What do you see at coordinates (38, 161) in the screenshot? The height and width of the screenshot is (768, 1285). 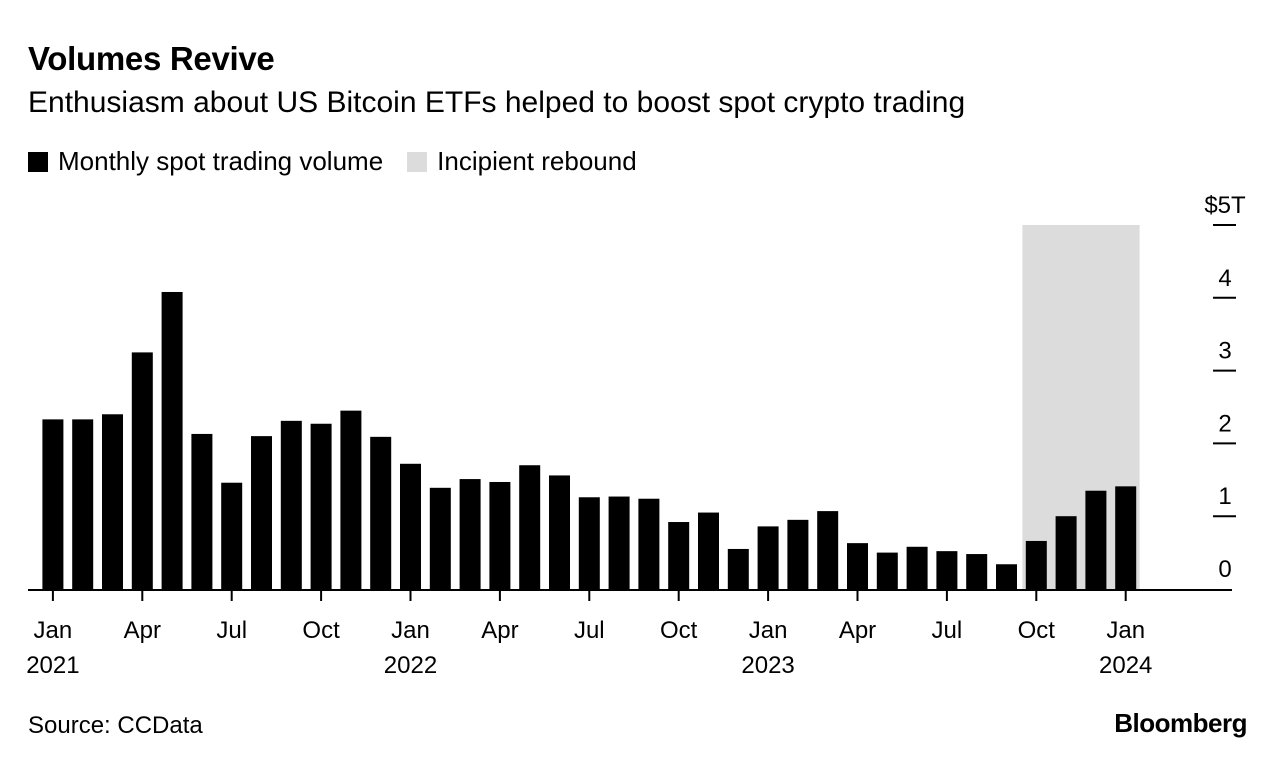 I see `legend-swatch-volume` at bounding box center [38, 161].